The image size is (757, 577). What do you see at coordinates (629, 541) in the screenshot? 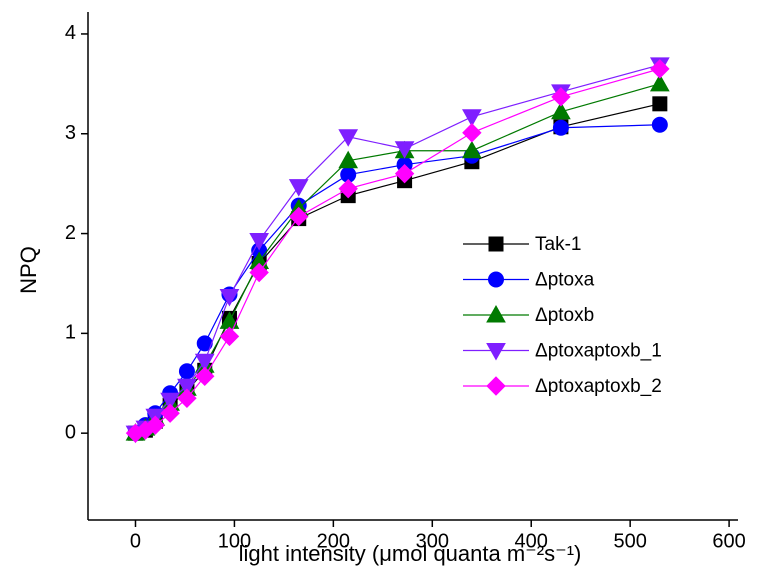
I see `x-tick-label: 500` at bounding box center [629, 541].